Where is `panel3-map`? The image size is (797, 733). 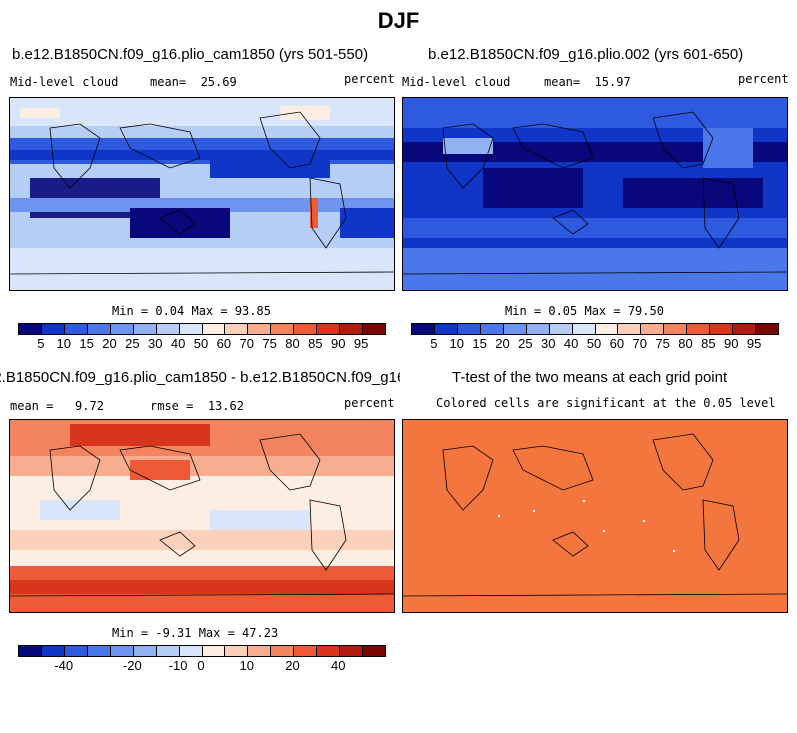
panel3-map is located at coordinates (202, 516).